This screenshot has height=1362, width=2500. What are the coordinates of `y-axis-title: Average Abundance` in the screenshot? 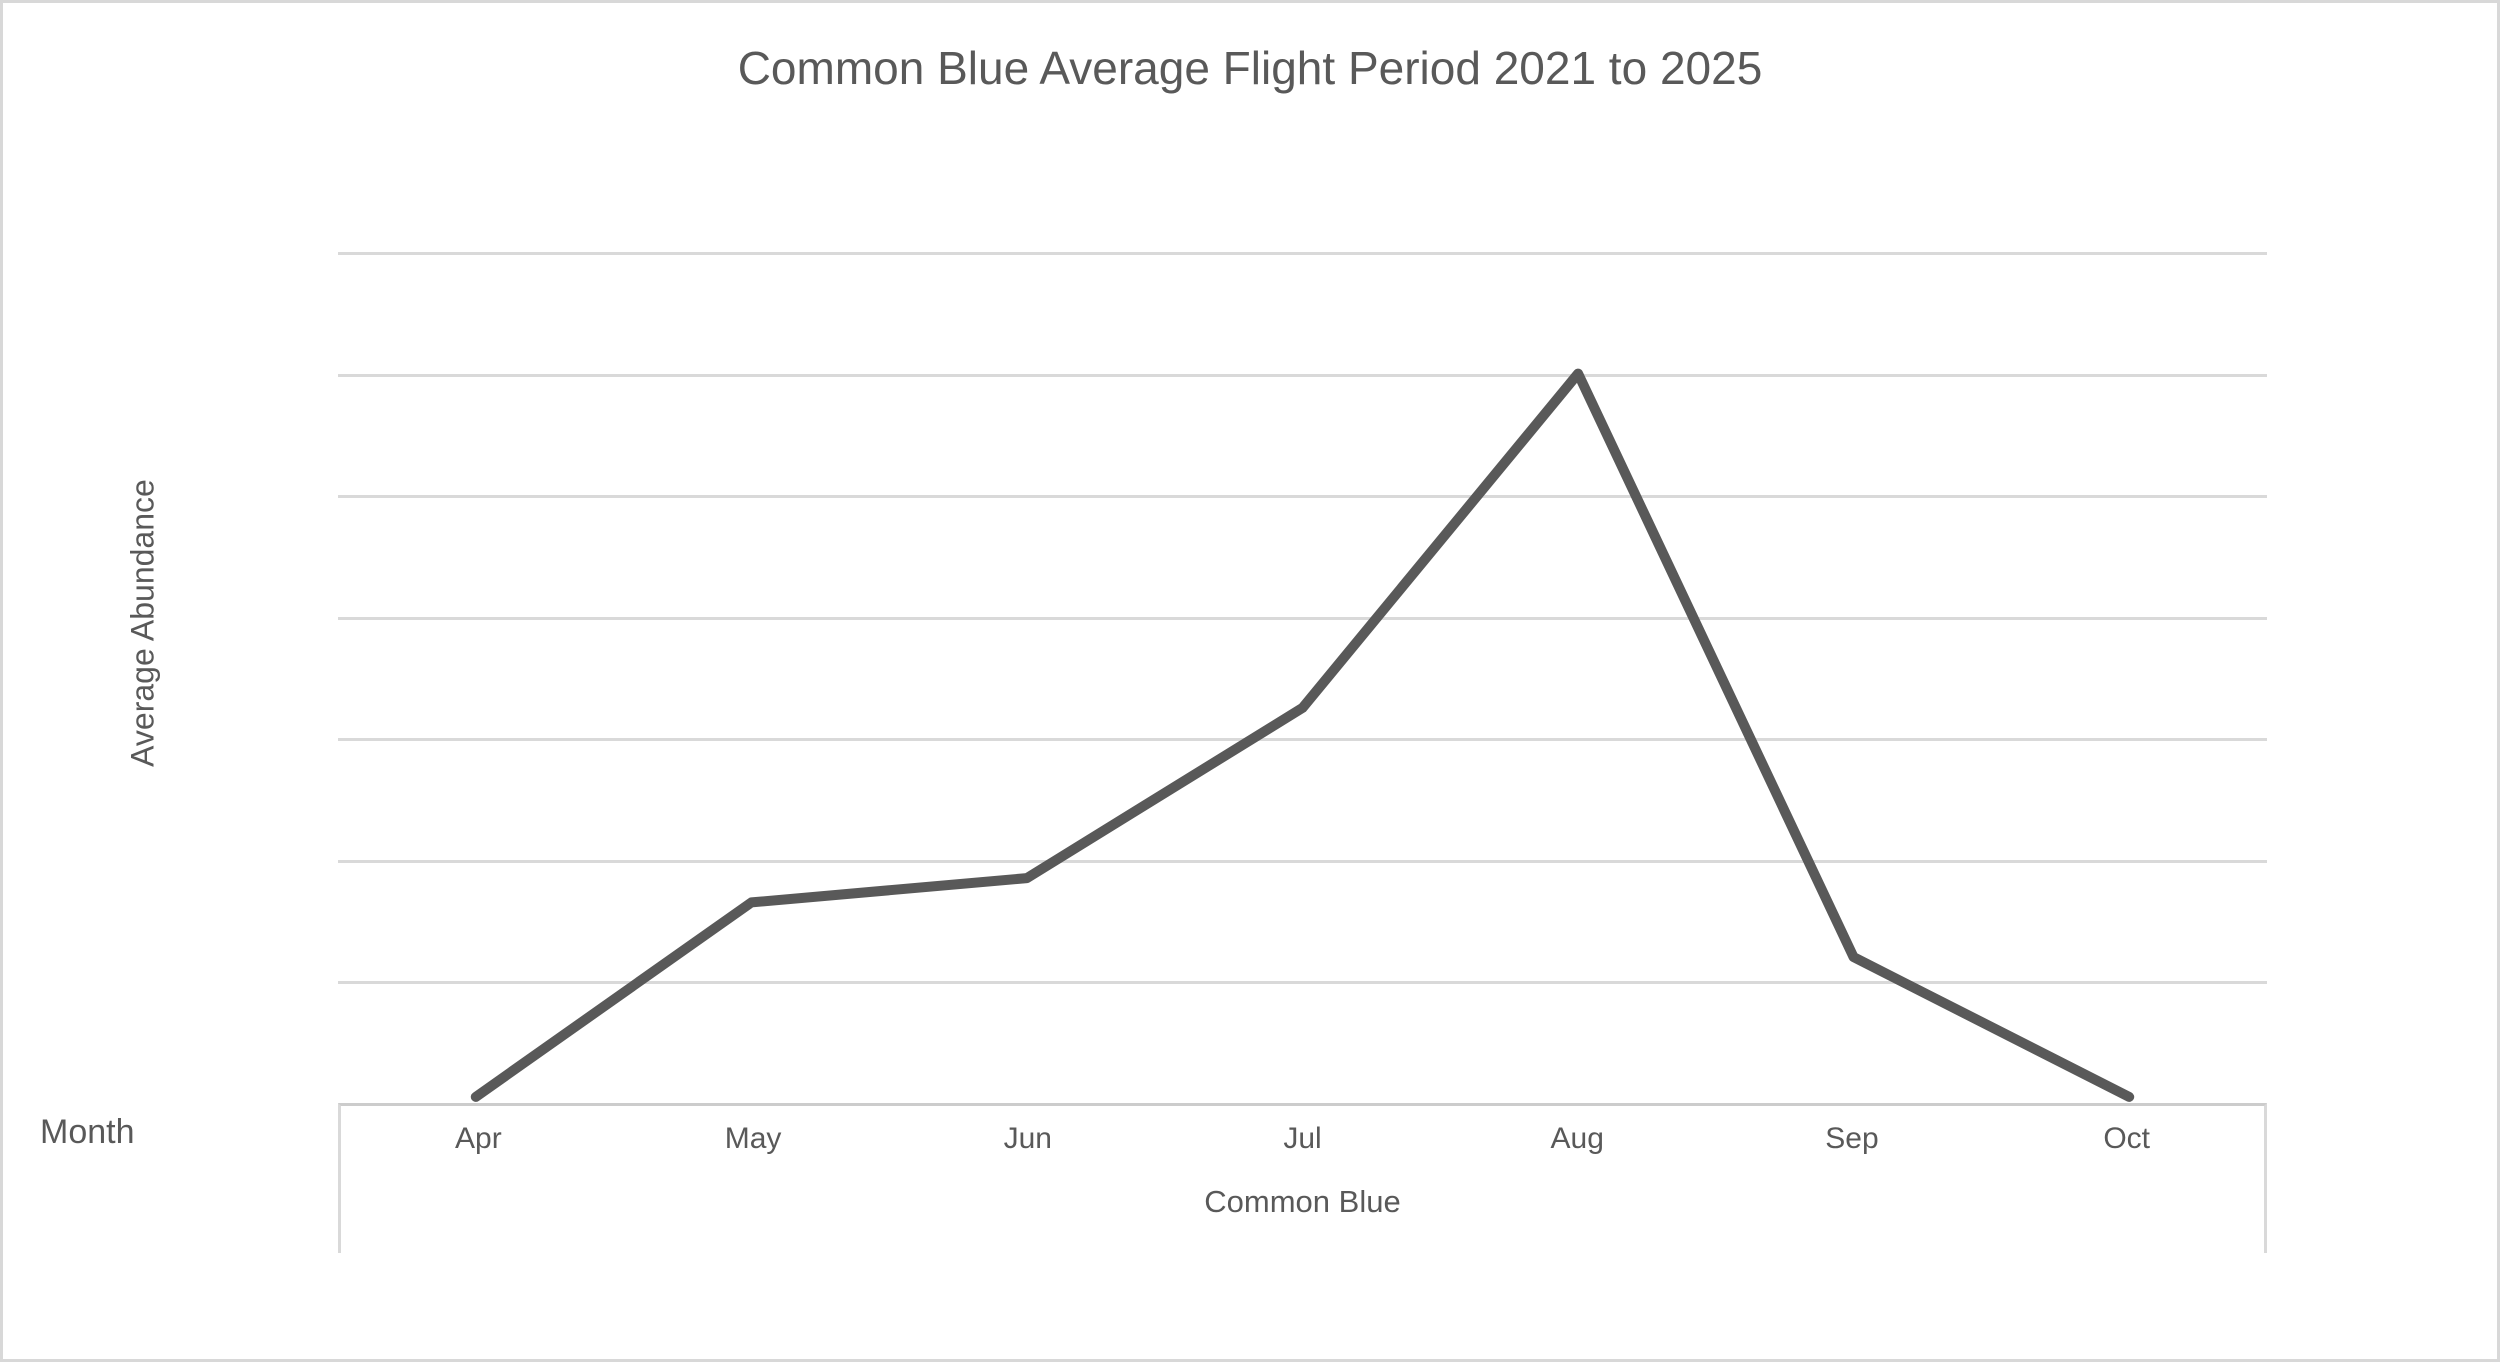 It's located at (142, 623).